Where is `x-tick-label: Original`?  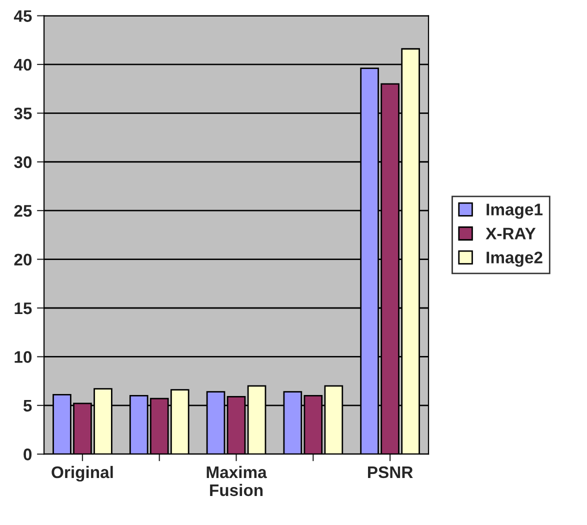
x-tick-label: Original is located at coordinates (82, 474).